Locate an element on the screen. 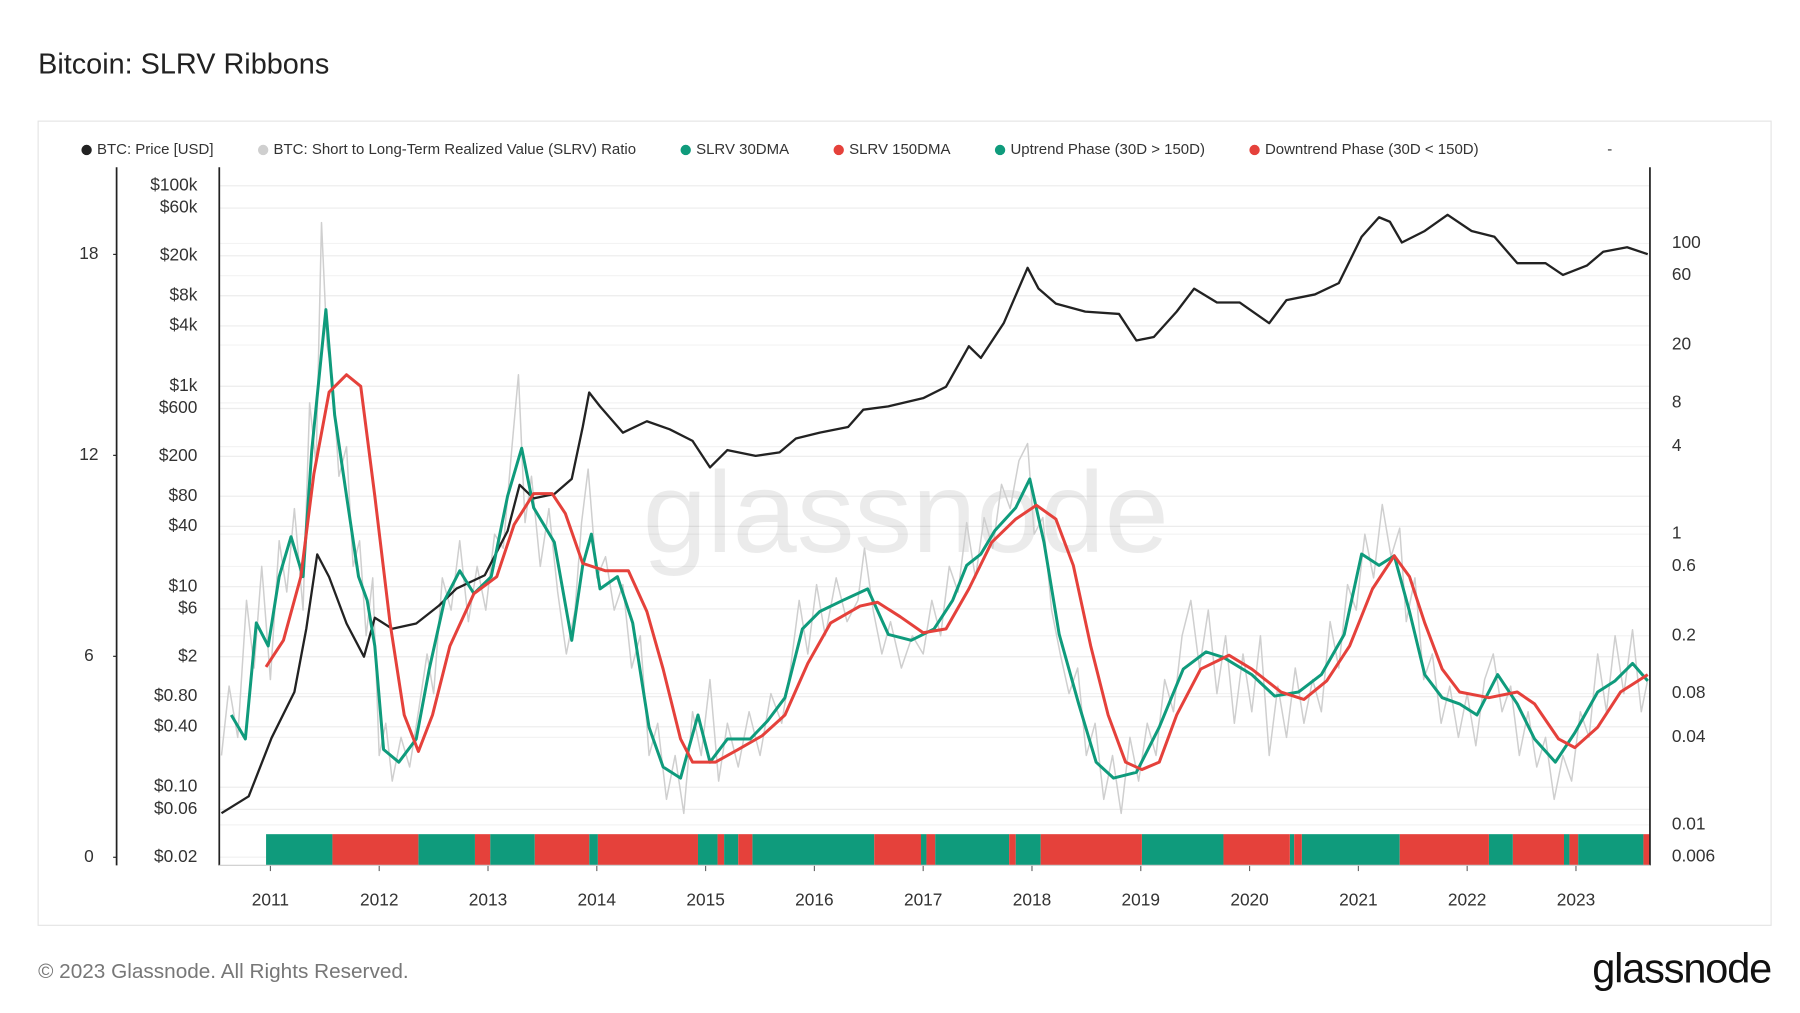 This screenshot has height=1013, width=1800. y3-tick-label: 18 is located at coordinates (88, 253).